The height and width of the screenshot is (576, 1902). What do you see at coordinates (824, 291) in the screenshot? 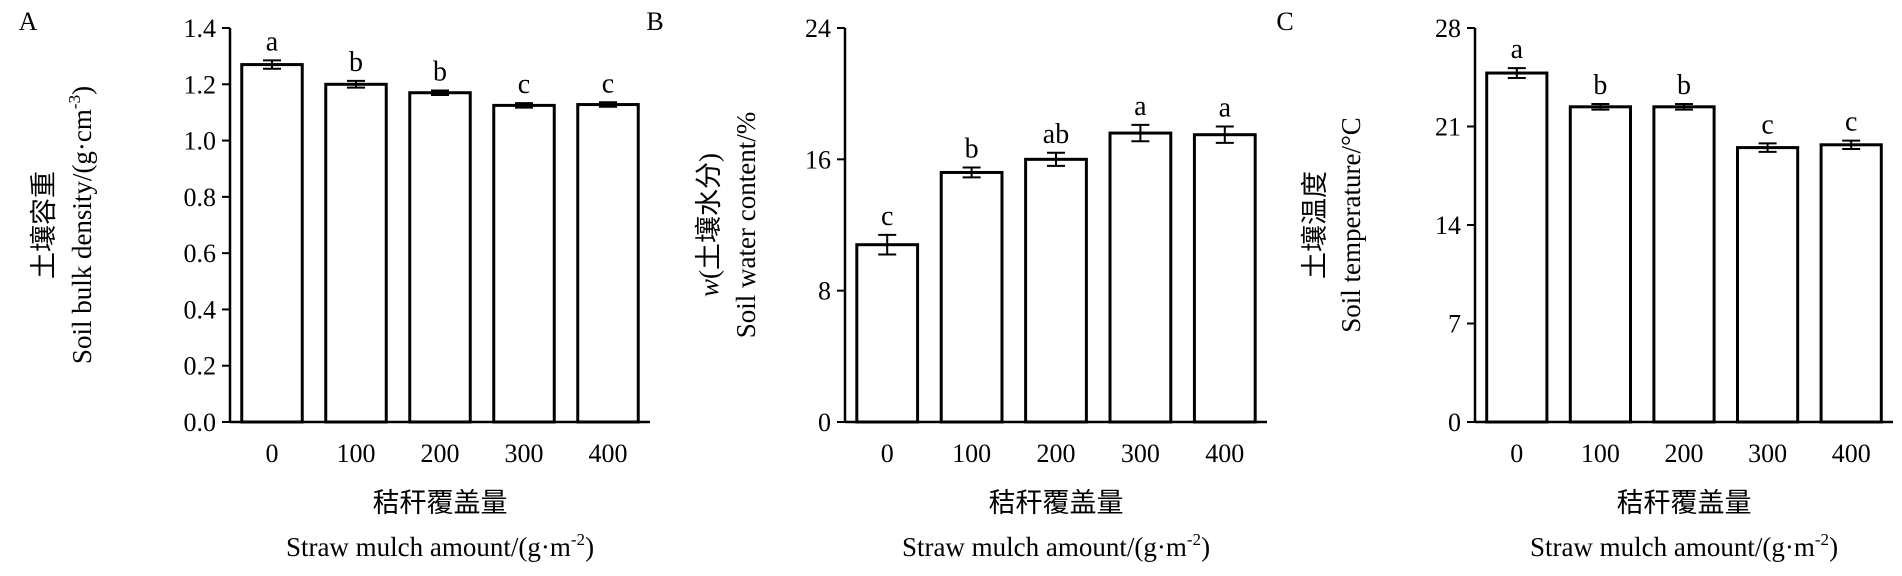
I see `y-tick-label: 8` at bounding box center [824, 291].